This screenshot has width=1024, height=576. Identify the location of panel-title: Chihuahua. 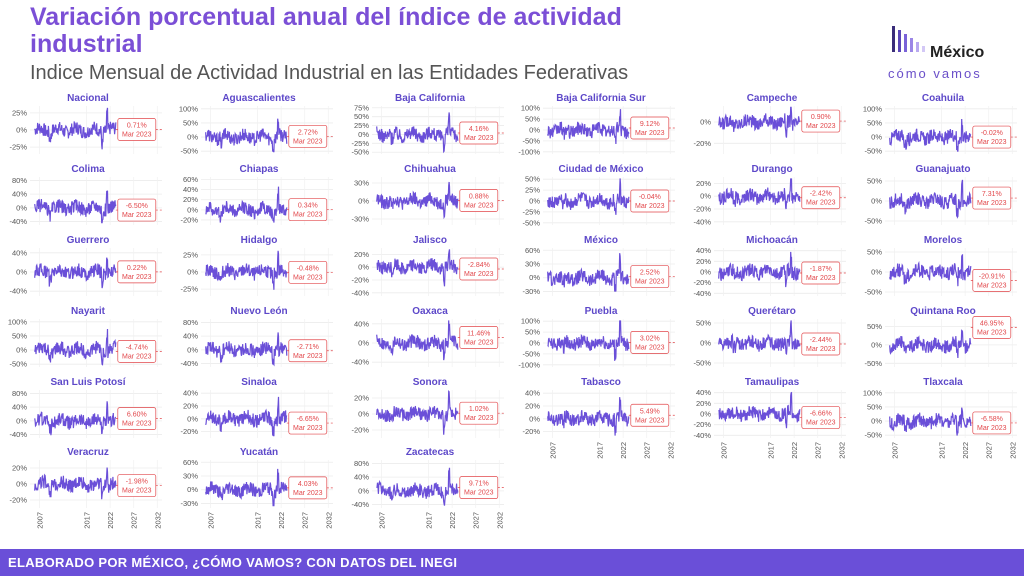
(430, 169).